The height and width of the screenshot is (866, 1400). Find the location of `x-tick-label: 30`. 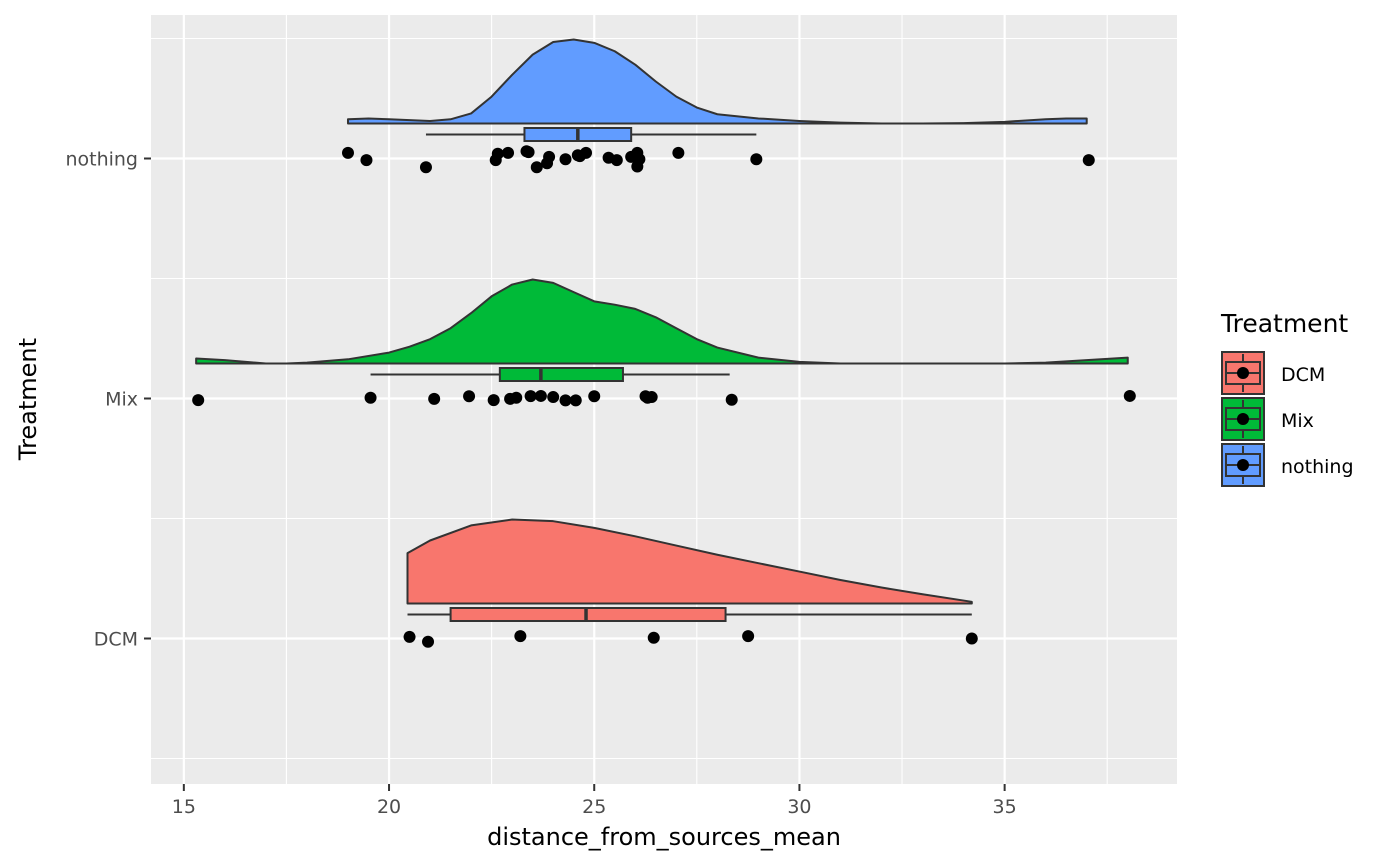

x-tick-label: 30 is located at coordinates (799, 807).